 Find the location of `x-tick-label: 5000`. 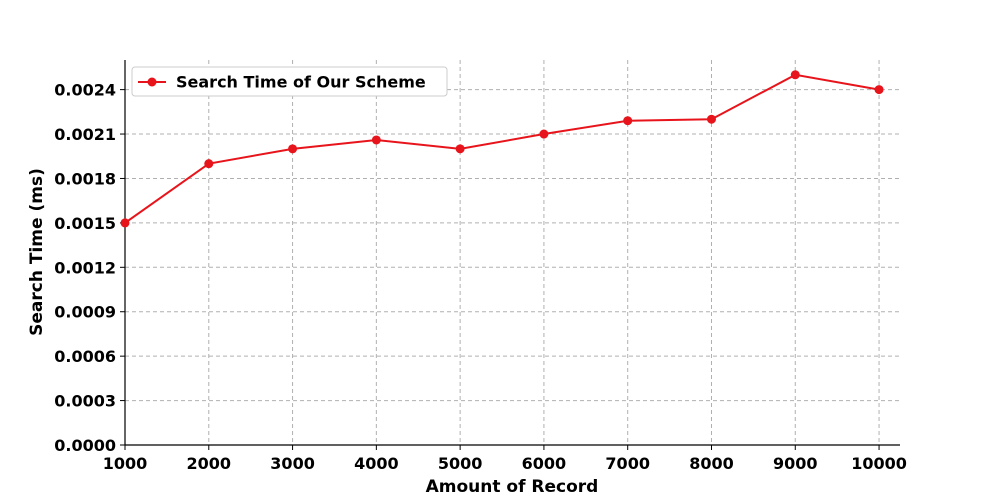

x-tick-label: 5000 is located at coordinates (460, 463).